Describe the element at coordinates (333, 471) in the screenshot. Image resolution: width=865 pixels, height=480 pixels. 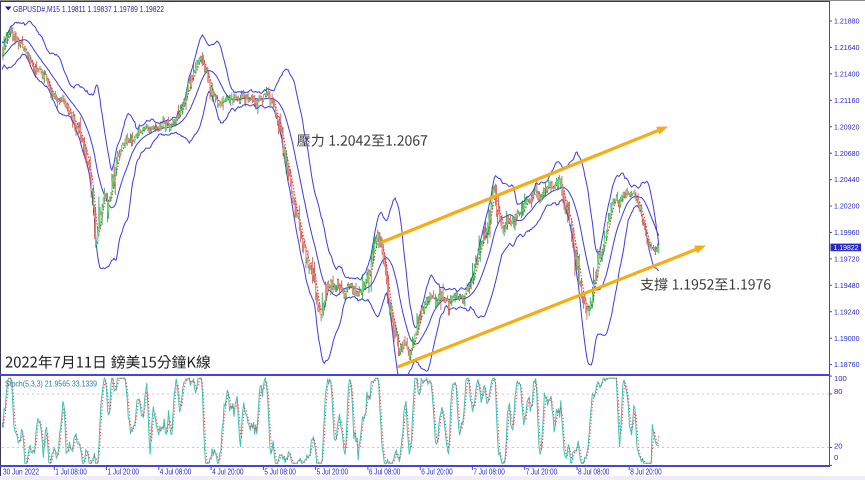
I see `svg-text: 5 Jul 20:00` at that location.